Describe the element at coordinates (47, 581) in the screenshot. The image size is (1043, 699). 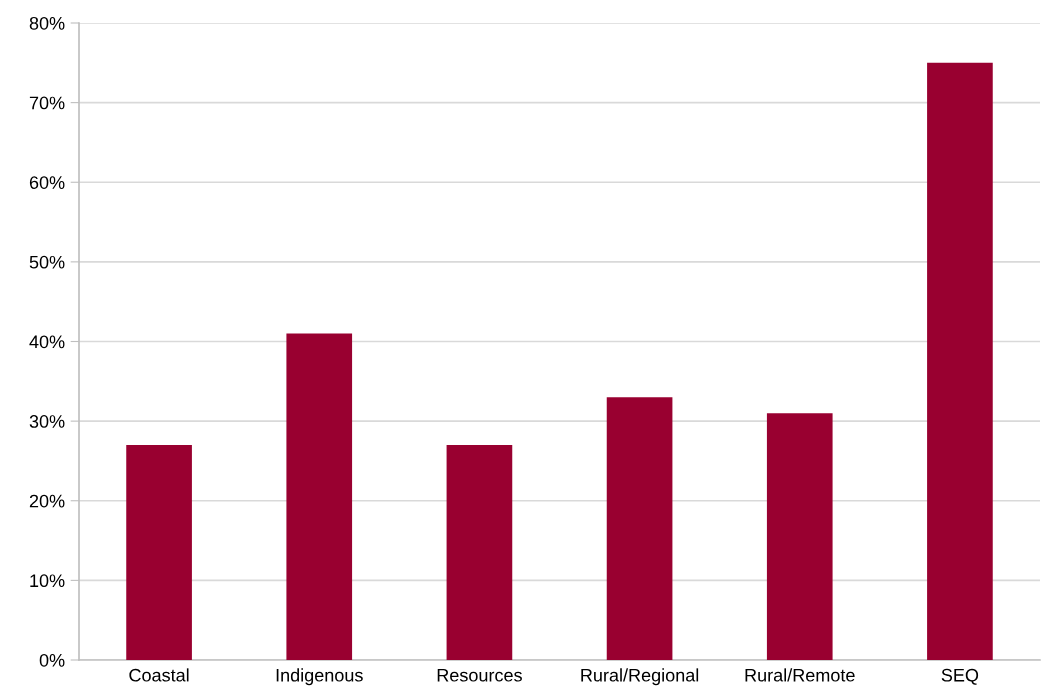
I see `y-tick-label: 10%` at that location.